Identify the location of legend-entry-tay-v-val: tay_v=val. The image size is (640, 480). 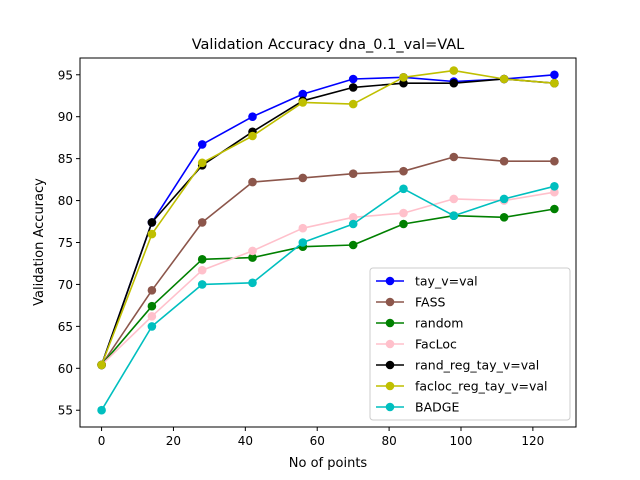
(427, 281).